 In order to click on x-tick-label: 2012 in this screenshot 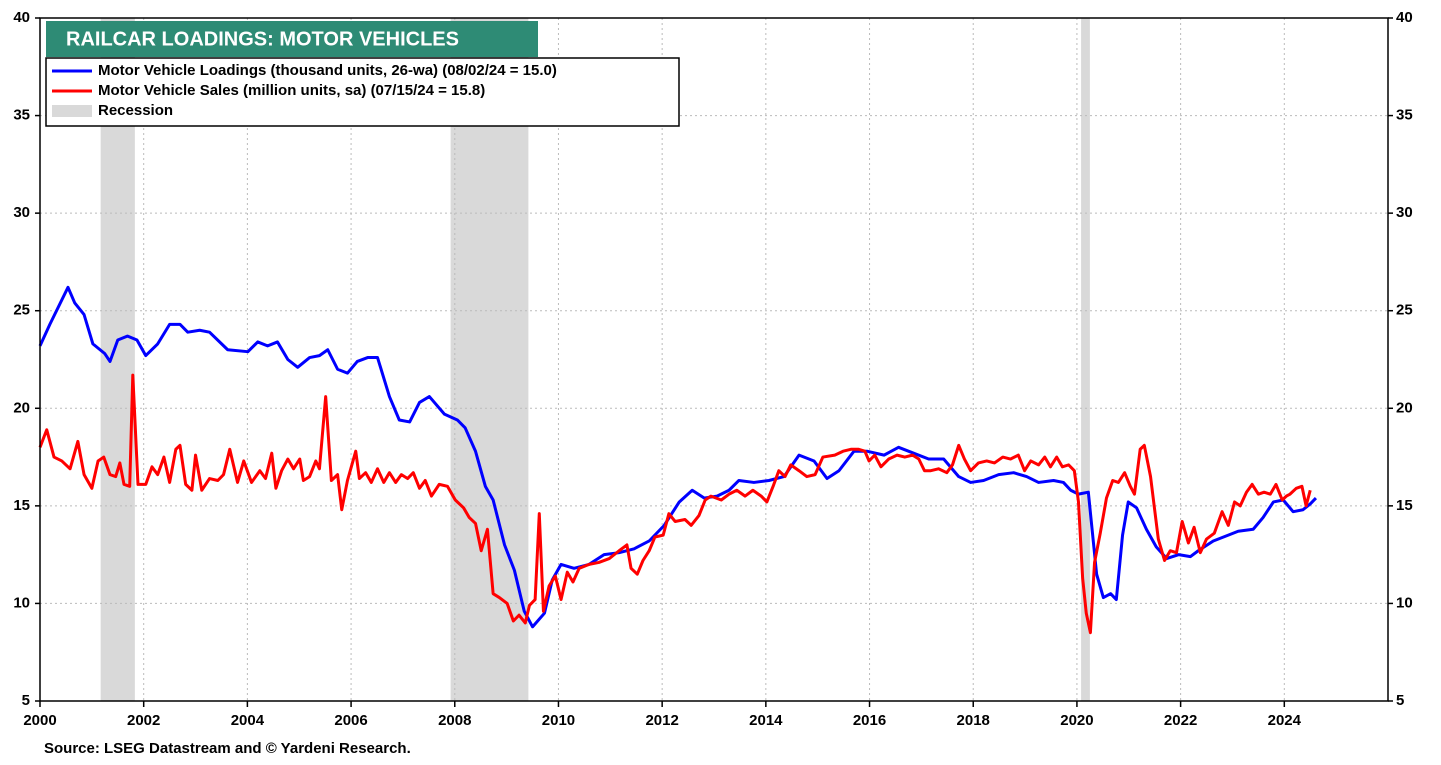, I will do `click(661, 720)`.